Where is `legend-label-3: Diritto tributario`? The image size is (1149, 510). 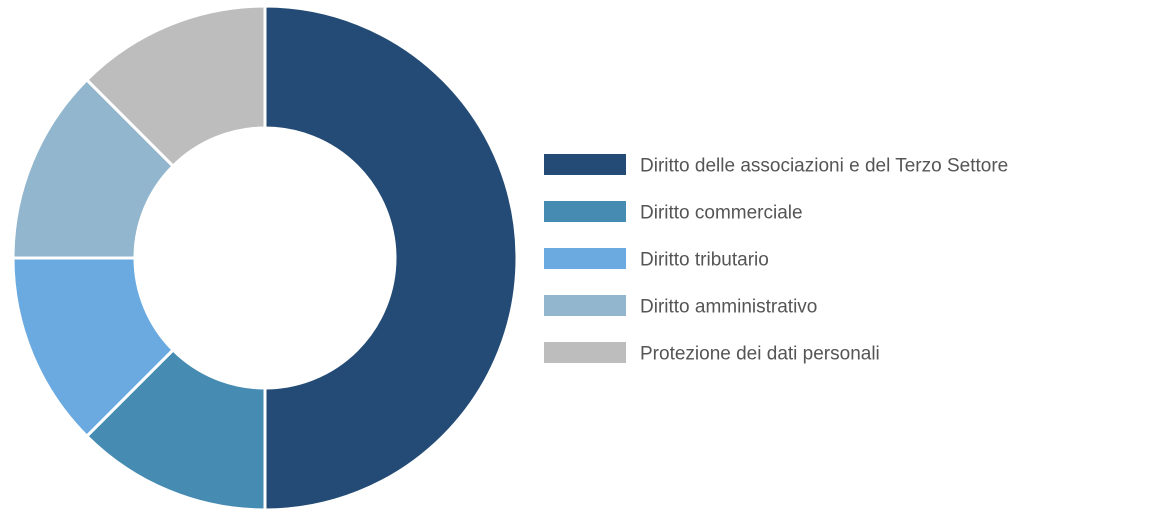 legend-label-3: Diritto tributario is located at coordinates (704, 260).